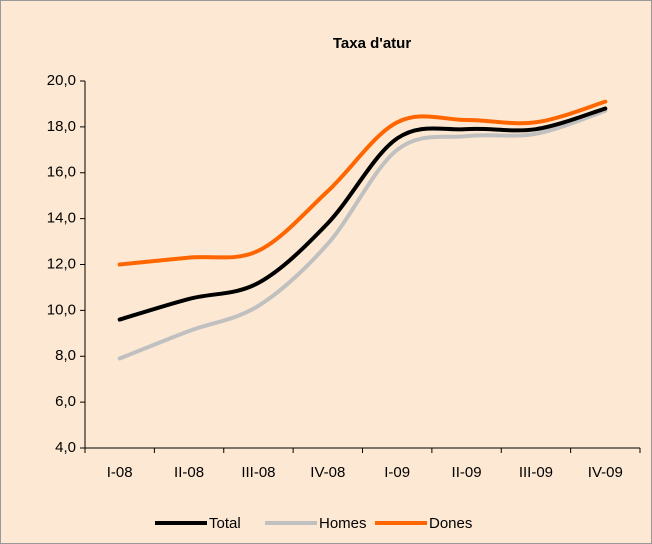 Image resolution: width=652 pixels, height=544 pixels. What do you see at coordinates (467, 472) in the screenshot?
I see `x-tick-label: II-09` at bounding box center [467, 472].